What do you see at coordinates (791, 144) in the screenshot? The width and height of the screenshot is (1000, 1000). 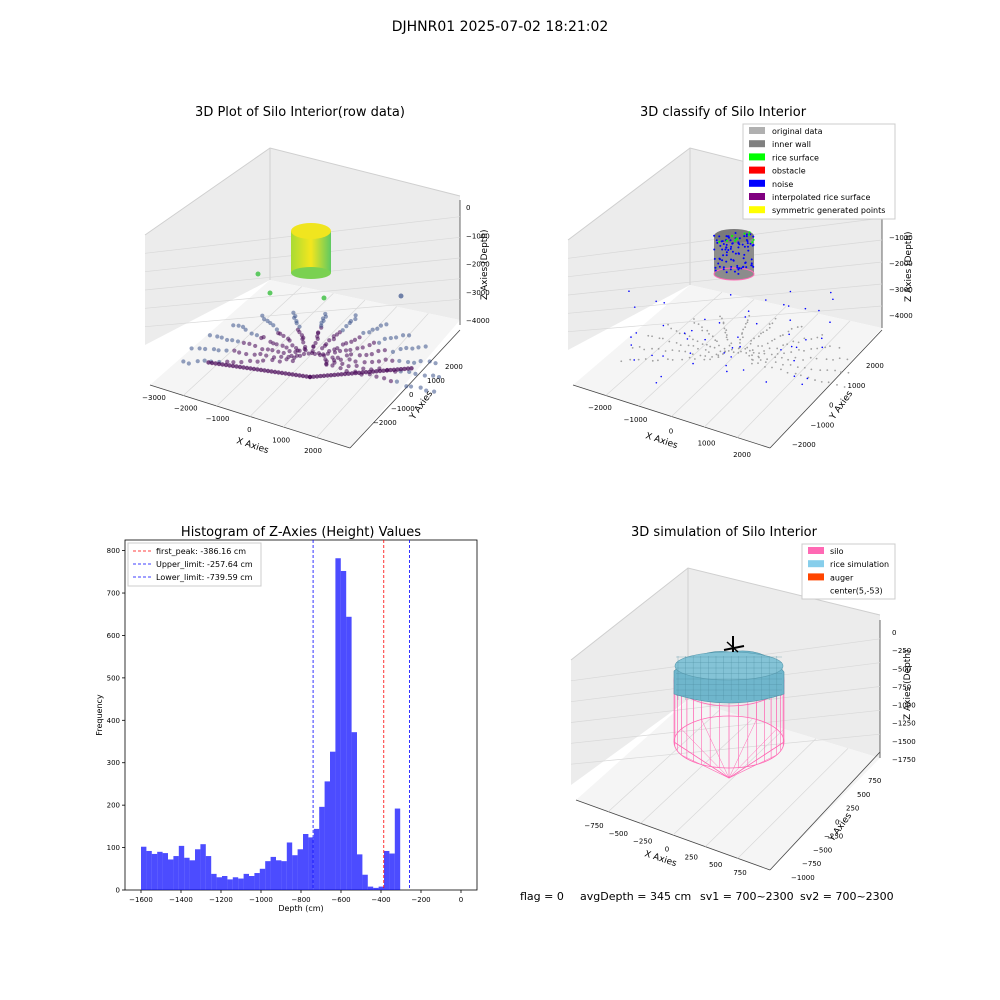 I see `legend-label: inner wall` at bounding box center [791, 144].